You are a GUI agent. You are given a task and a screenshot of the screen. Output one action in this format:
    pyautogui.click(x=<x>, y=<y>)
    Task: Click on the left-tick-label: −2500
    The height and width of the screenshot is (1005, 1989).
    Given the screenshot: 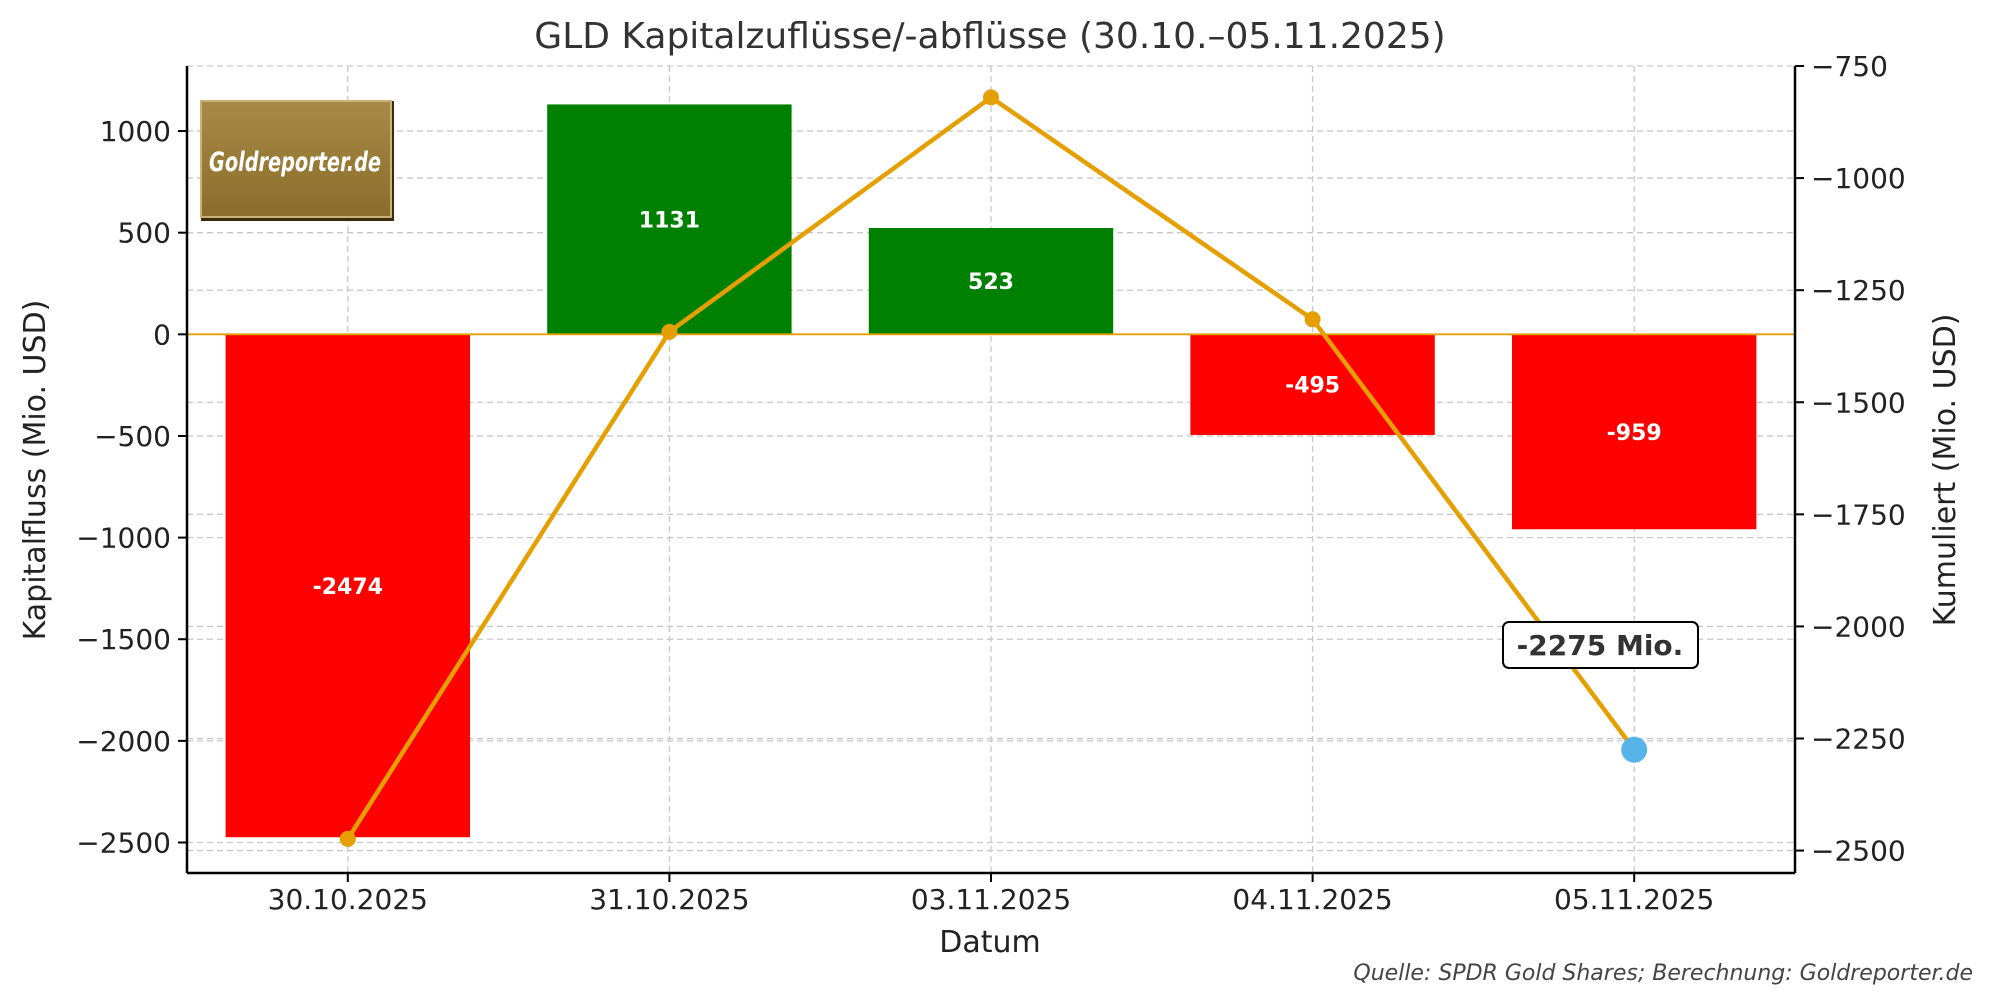 What is the action you would take?
    pyautogui.click(x=123, y=843)
    